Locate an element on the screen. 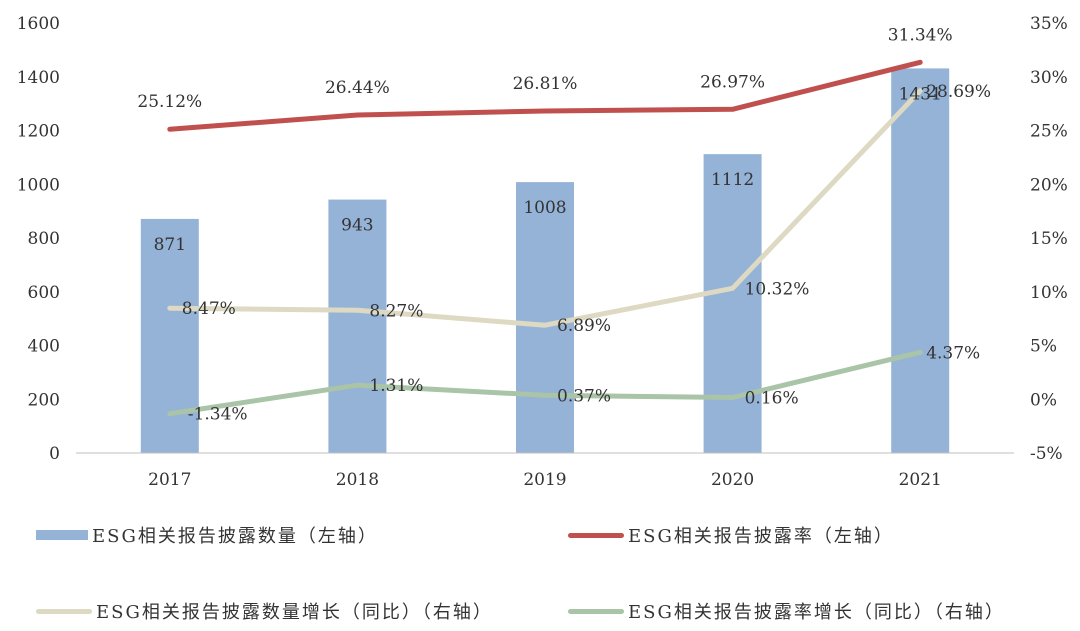 The width and height of the screenshot is (1080, 631). right-axis-tick-label: 25% is located at coordinates (1049, 132).